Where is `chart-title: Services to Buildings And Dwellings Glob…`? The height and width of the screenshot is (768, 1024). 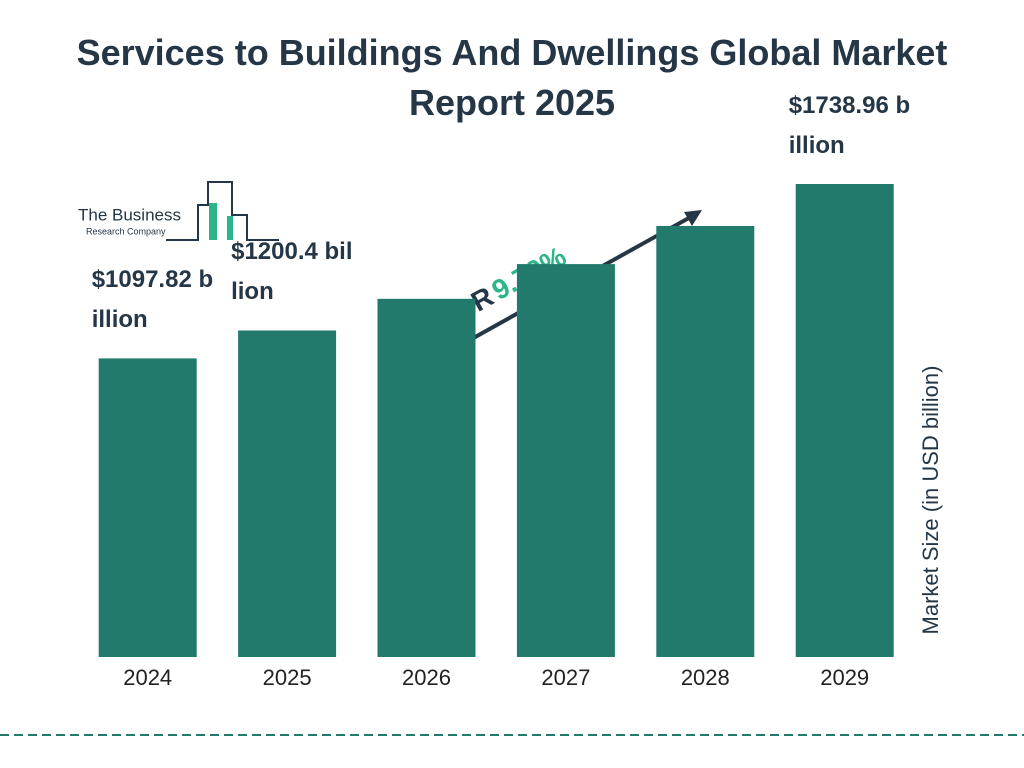
chart-title: Services to Buildings And Dwellings Glob… is located at coordinates (512, 77).